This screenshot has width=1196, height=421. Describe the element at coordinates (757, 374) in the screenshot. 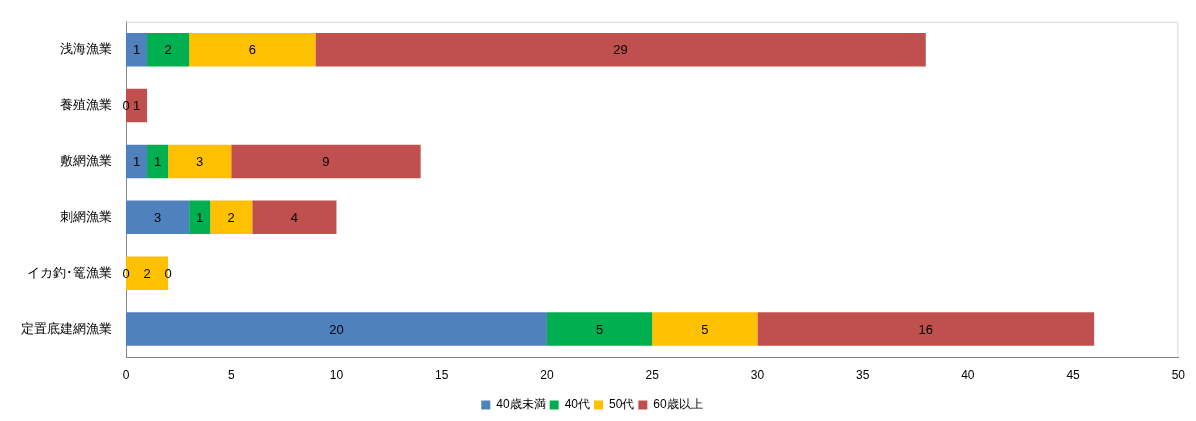

I see `x-tick-label: 30` at that location.